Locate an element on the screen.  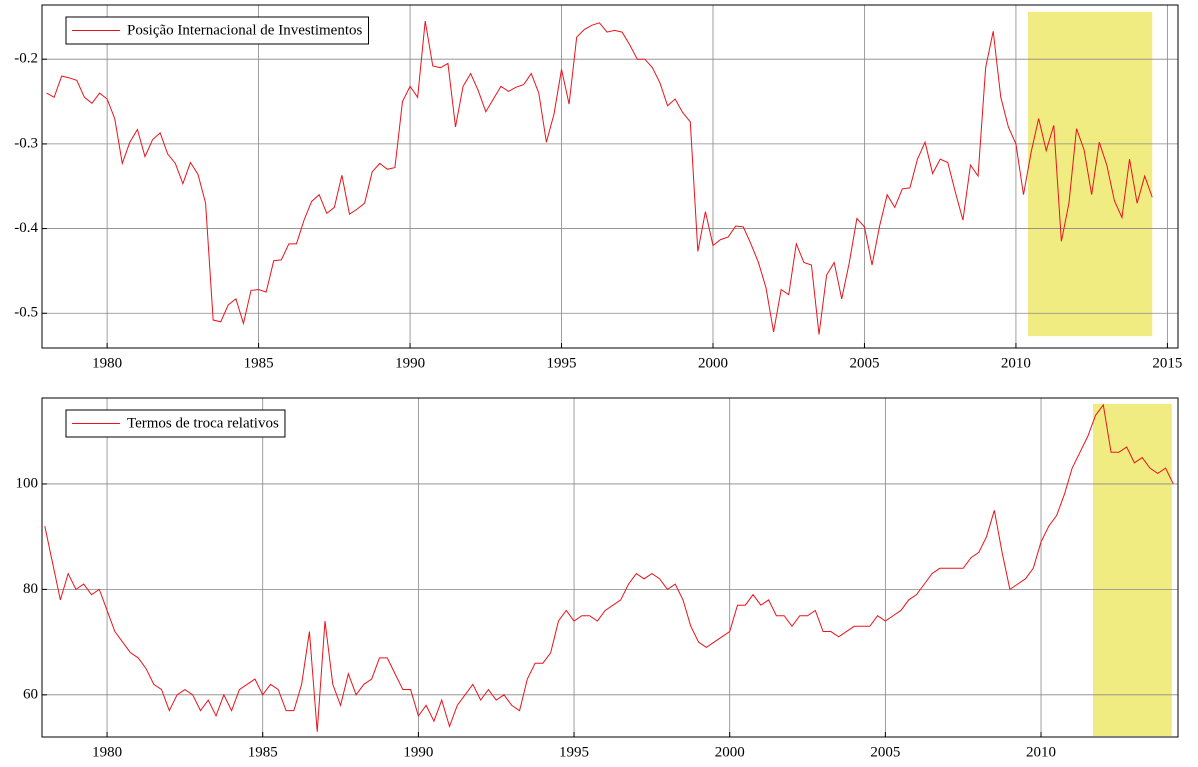
y-tick-label: -0.5 is located at coordinates (26, 313).